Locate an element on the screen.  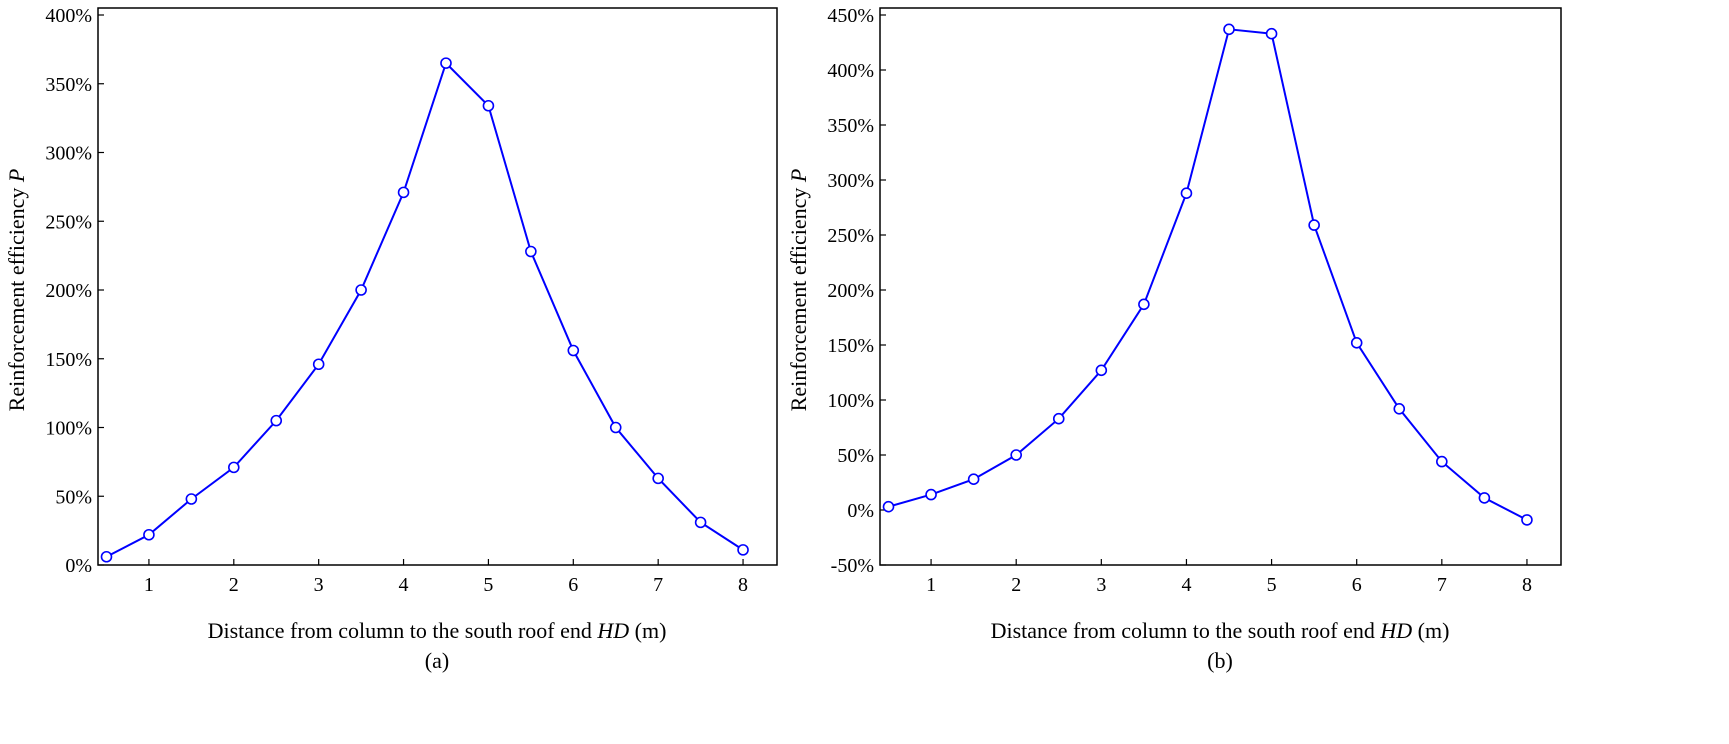
y-tick-label: -50% is located at coordinates (852, 566).